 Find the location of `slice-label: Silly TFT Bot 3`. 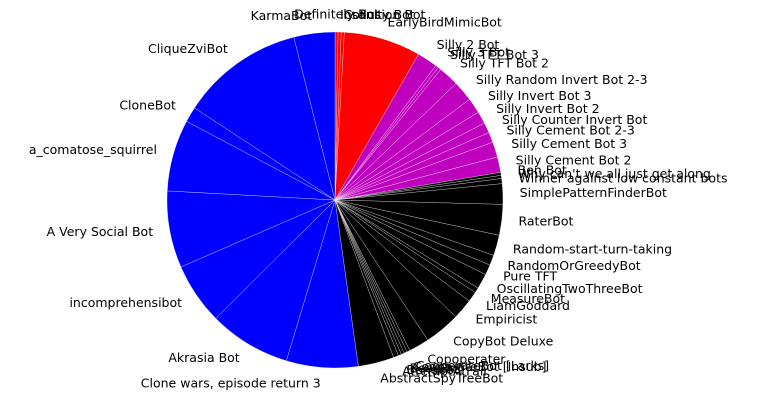

slice-label: Silly TFT Bot 3 is located at coordinates (494, 54).